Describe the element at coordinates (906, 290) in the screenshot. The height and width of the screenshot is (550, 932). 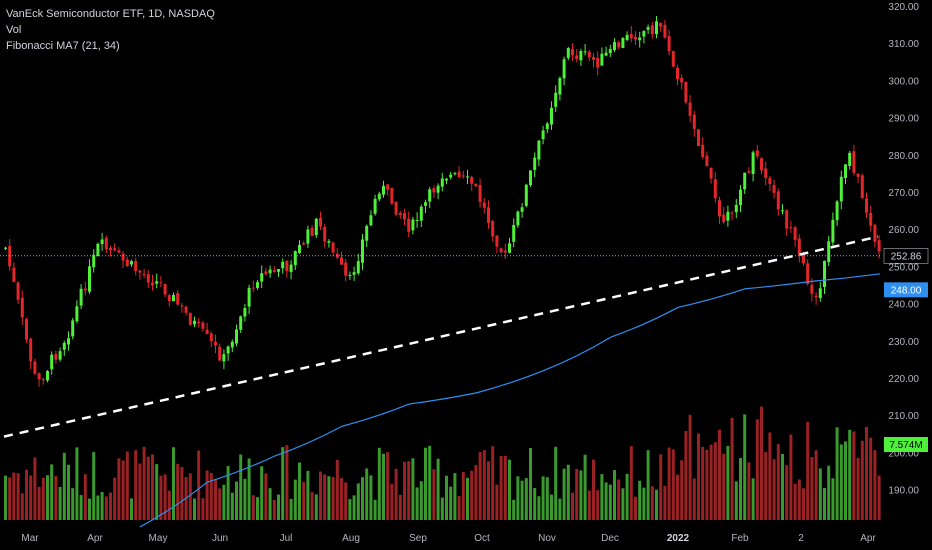
I see `ma-price-tag: 248.00` at that location.